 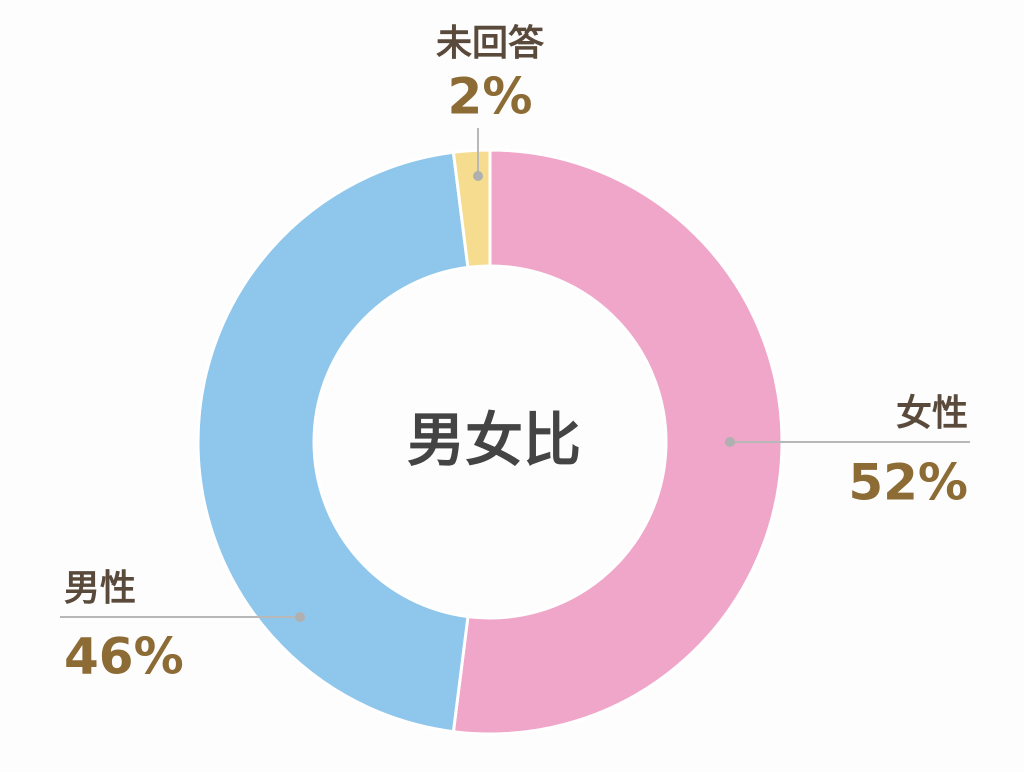 I want to click on chart-title: 男女比, so click(x=494, y=440).